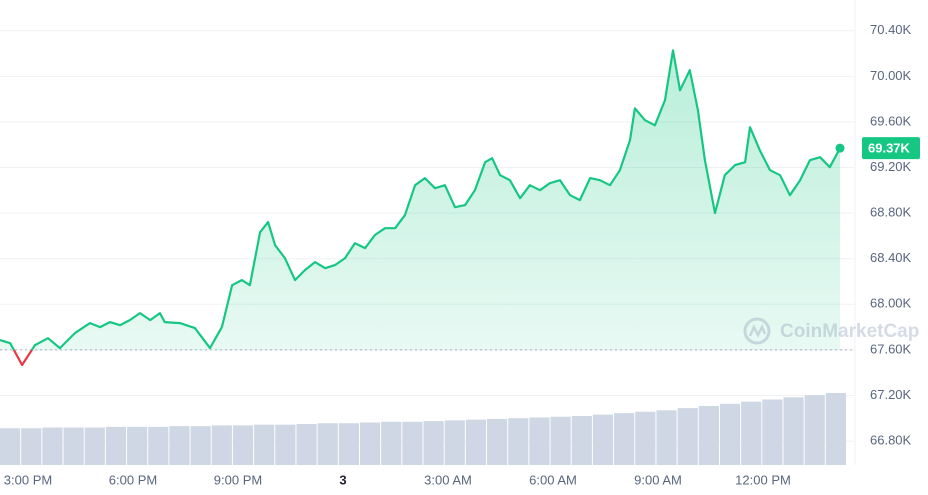  What do you see at coordinates (891, 394) in the screenshot?
I see `y-tick-label: 67.20K` at bounding box center [891, 394].